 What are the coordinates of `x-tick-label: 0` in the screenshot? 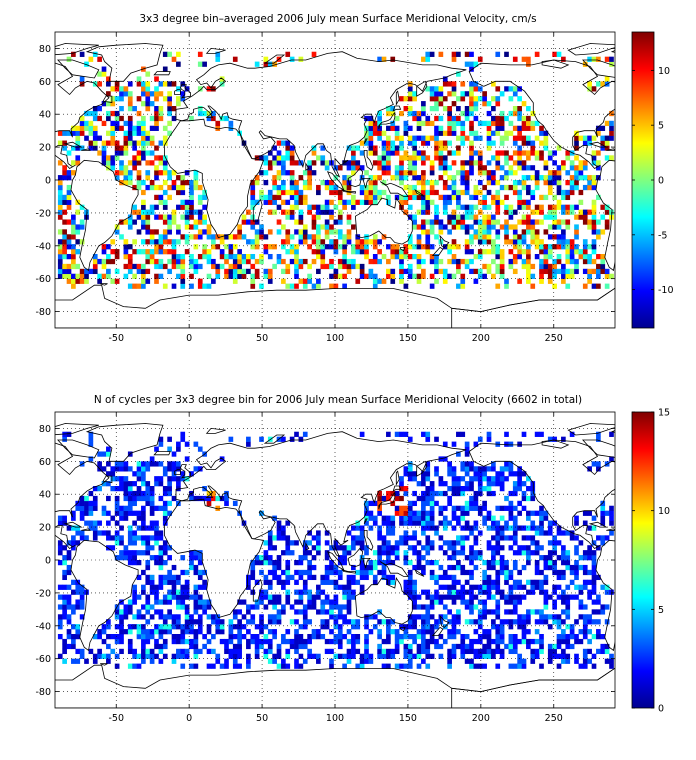 It's located at (189, 718).